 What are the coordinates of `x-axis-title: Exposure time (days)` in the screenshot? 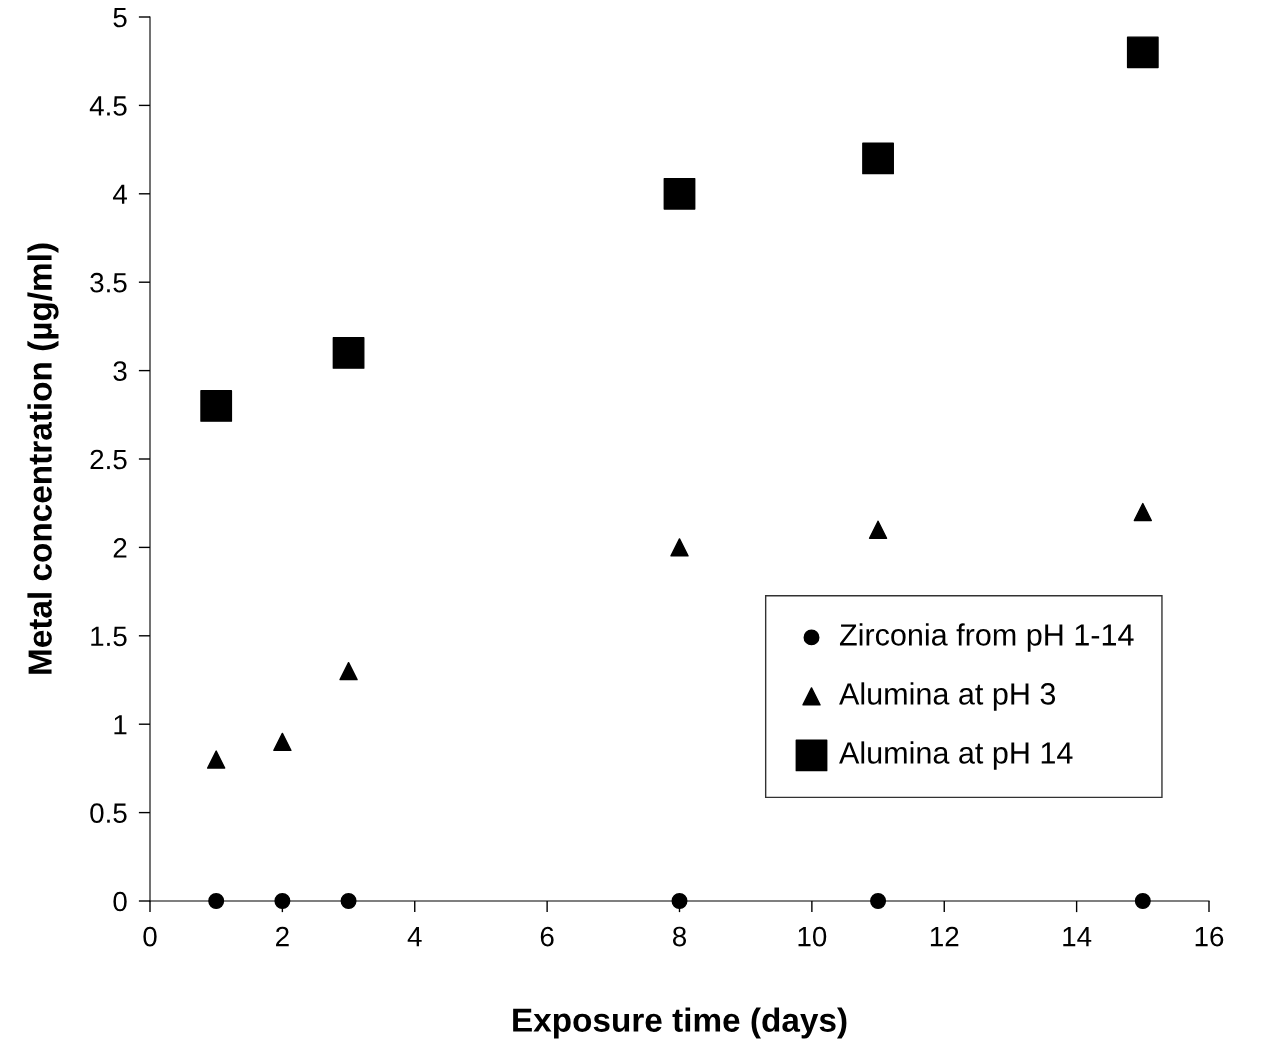 It's located at (680, 1023).